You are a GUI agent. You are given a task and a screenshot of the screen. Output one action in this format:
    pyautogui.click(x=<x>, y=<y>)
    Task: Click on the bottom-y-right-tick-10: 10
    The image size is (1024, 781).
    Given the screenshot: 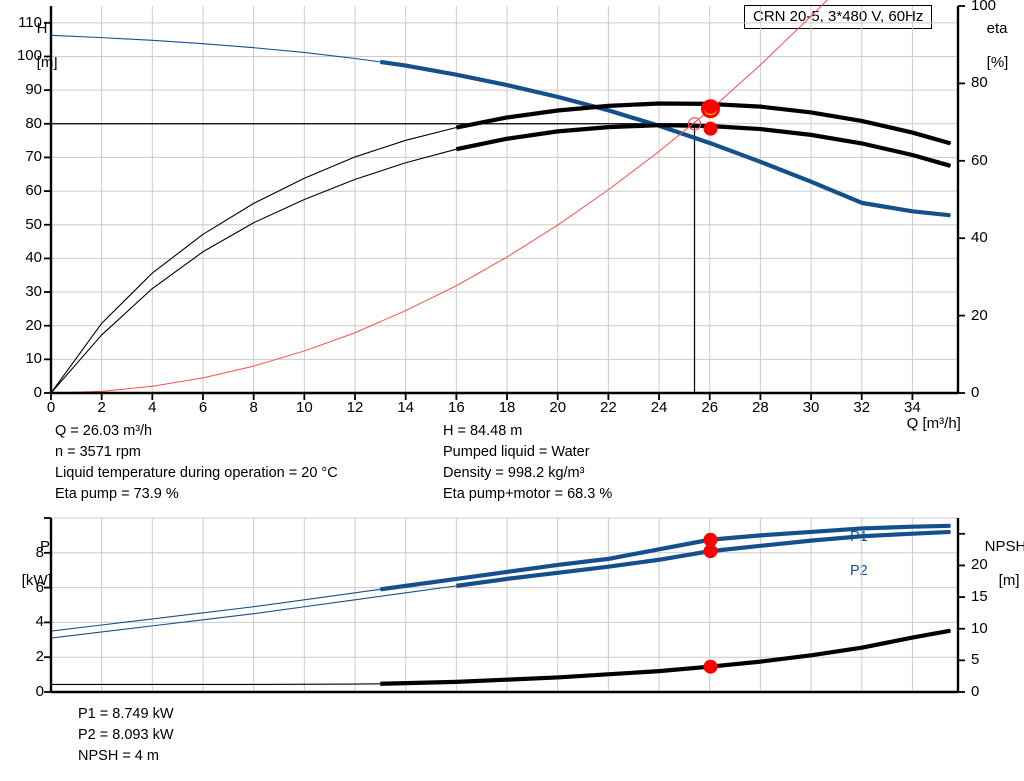 What is the action you would take?
    pyautogui.click(x=979, y=628)
    